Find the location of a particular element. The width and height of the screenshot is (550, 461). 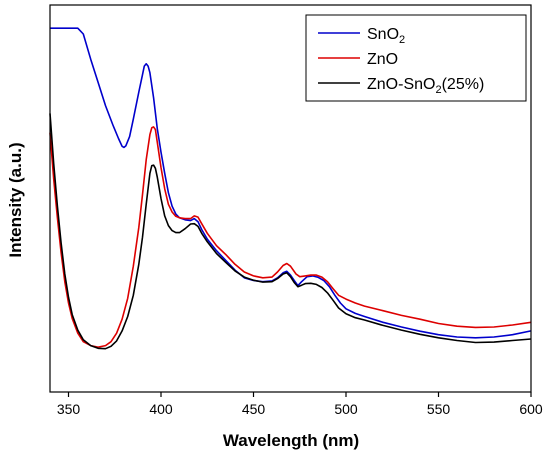

y-axis-title: Intensity (a.u.) is located at coordinates (15, 199).